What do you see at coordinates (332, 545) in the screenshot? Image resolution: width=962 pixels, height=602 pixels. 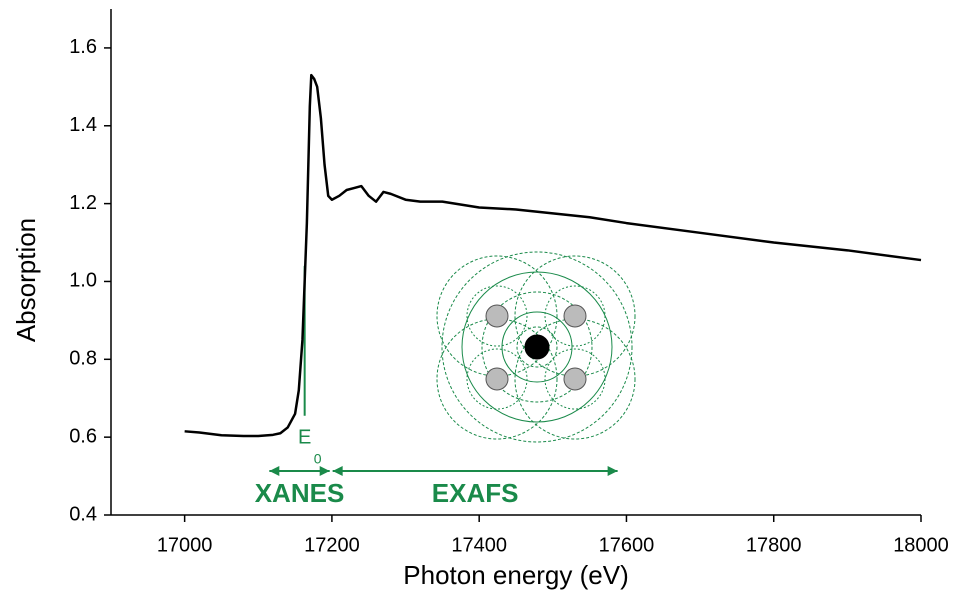 I see `x-tick-label: 17200` at bounding box center [332, 545].